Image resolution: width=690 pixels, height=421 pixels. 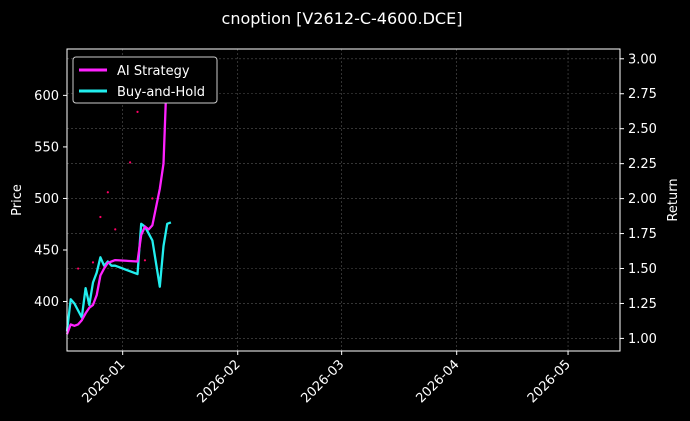 What do you see at coordinates (46, 199) in the screenshot?
I see `tick-label-left: 500` at bounding box center [46, 199].